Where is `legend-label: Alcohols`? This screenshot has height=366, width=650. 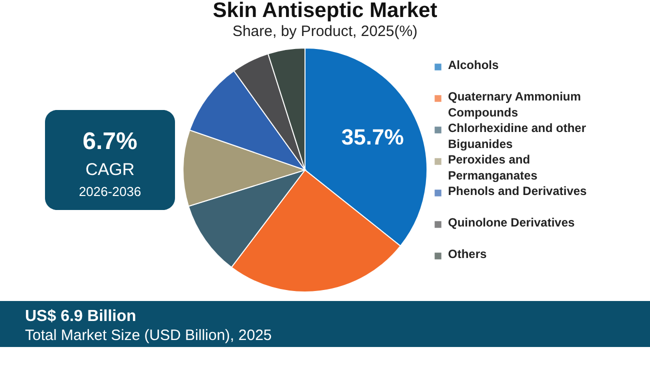 legend-label: Alcohols is located at coordinates (473, 65).